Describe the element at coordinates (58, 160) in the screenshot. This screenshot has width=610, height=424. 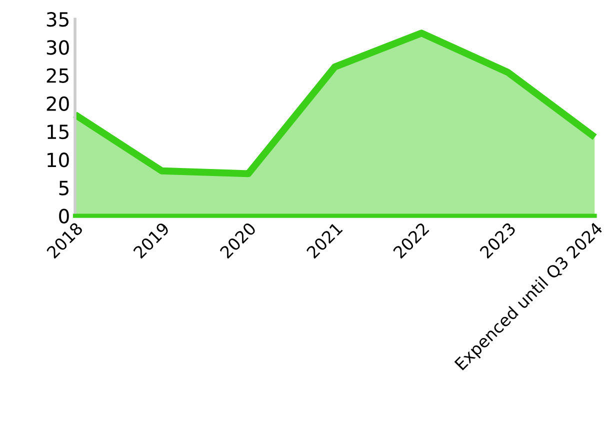
I see `y-tick-label: 10` at that location.